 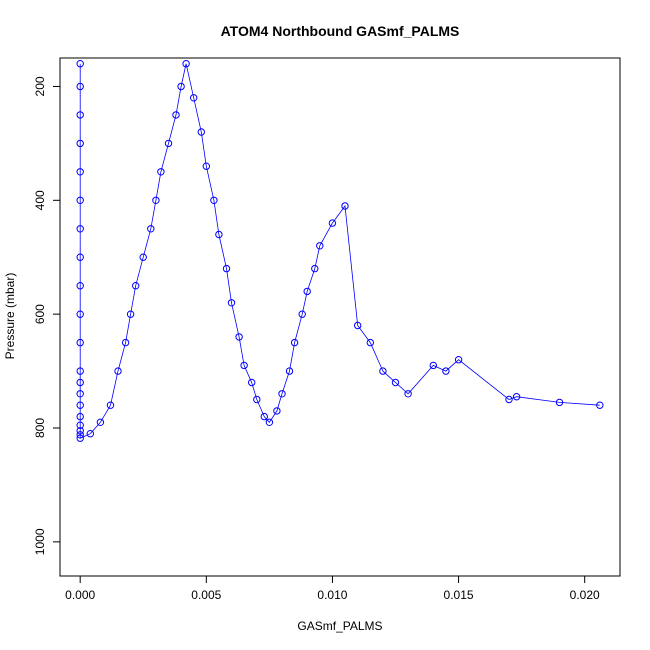 I want to click on y-tick-label: 800, so click(x=40, y=428).